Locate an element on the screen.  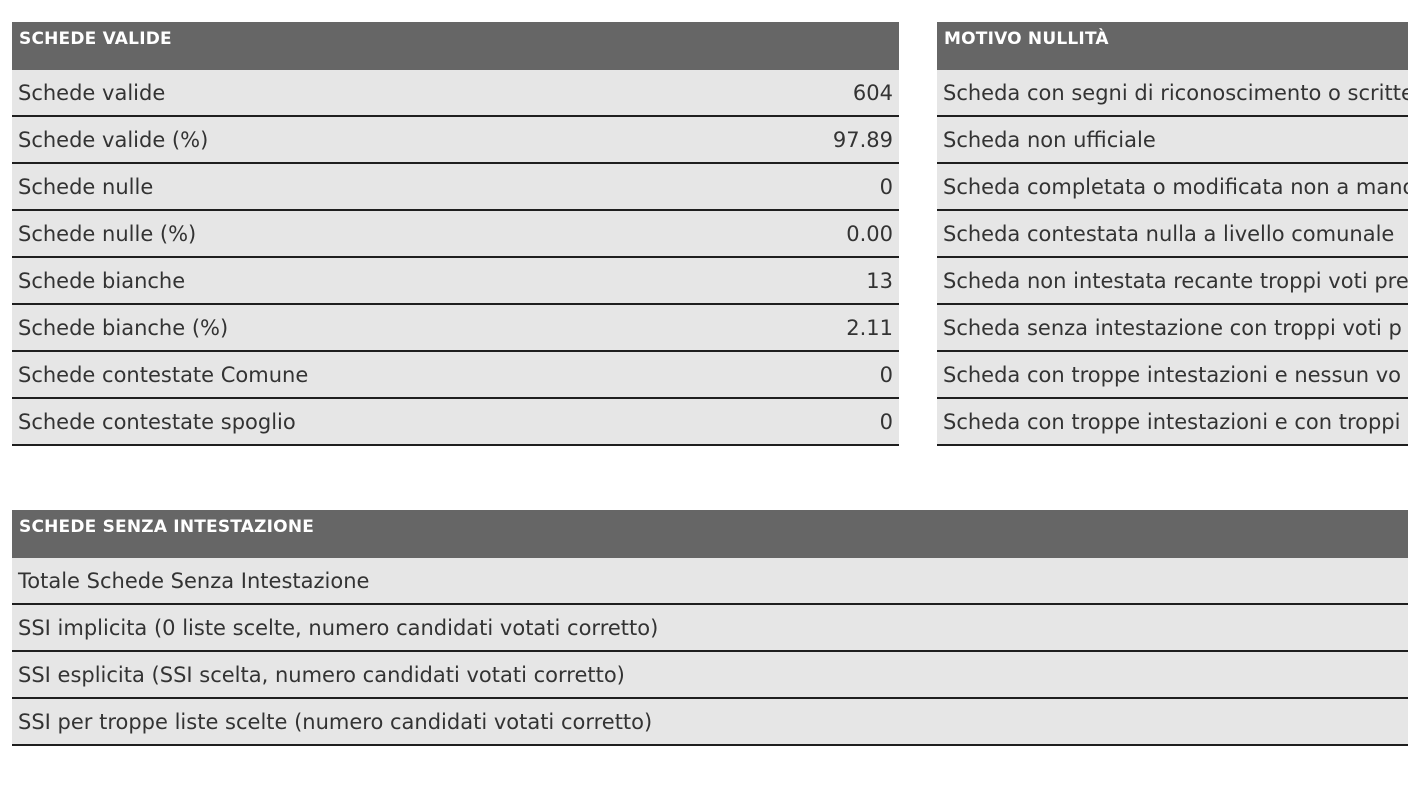
table-row: Schede valide (%) 97.89 is located at coordinates (455, 140).